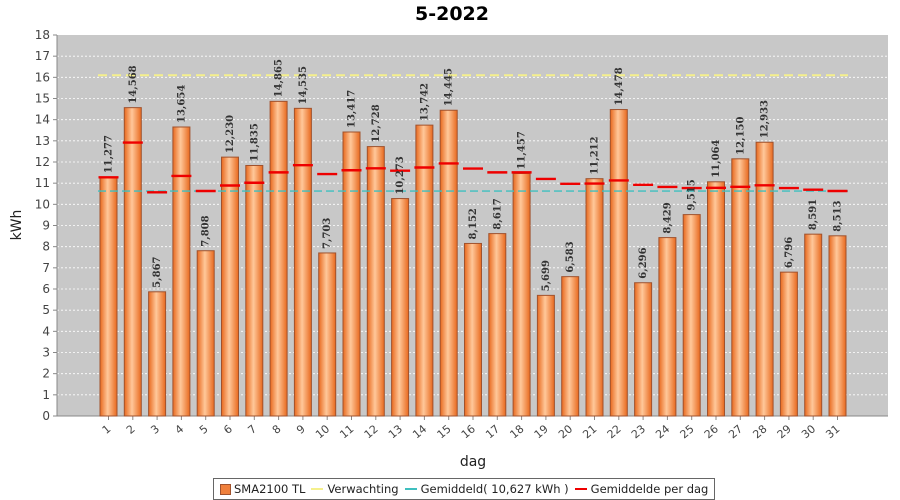 Image resolution: width=900 pixels, height=500 pixels. What do you see at coordinates (541, 431) in the screenshot?
I see `x-tick-label: 19` at bounding box center [541, 431].